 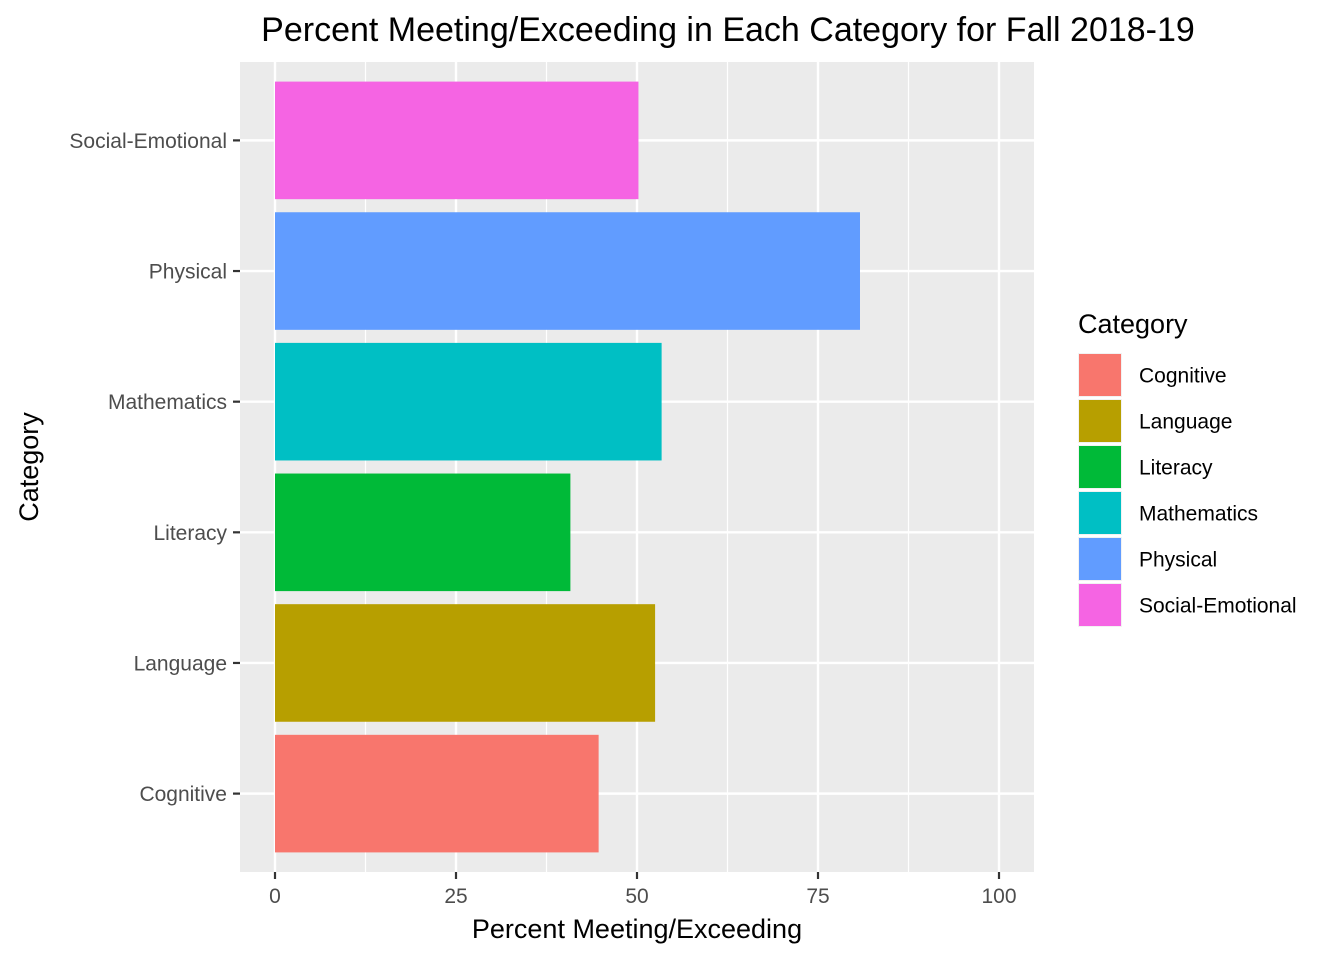 I want to click on y-tick-label: Cognitive, so click(x=183, y=794).